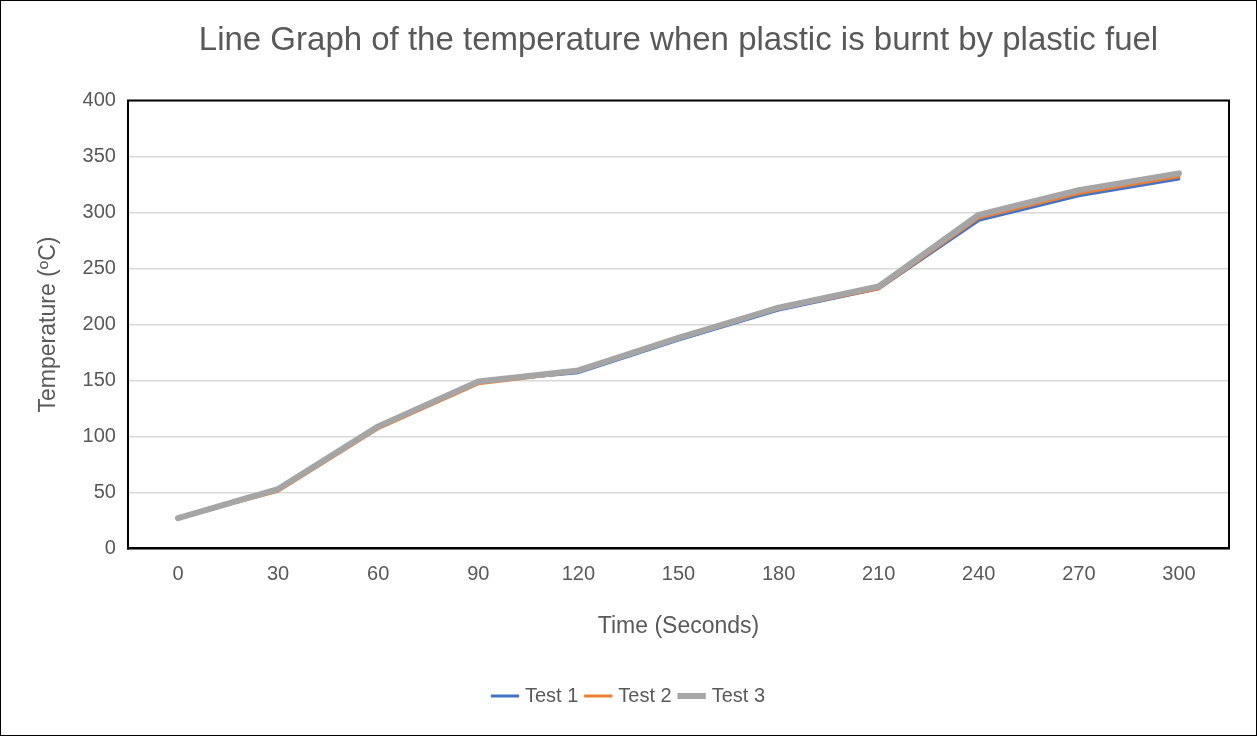 This screenshot has height=736, width=1257. I want to click on x-tick-label: 90, so click(478, 572).